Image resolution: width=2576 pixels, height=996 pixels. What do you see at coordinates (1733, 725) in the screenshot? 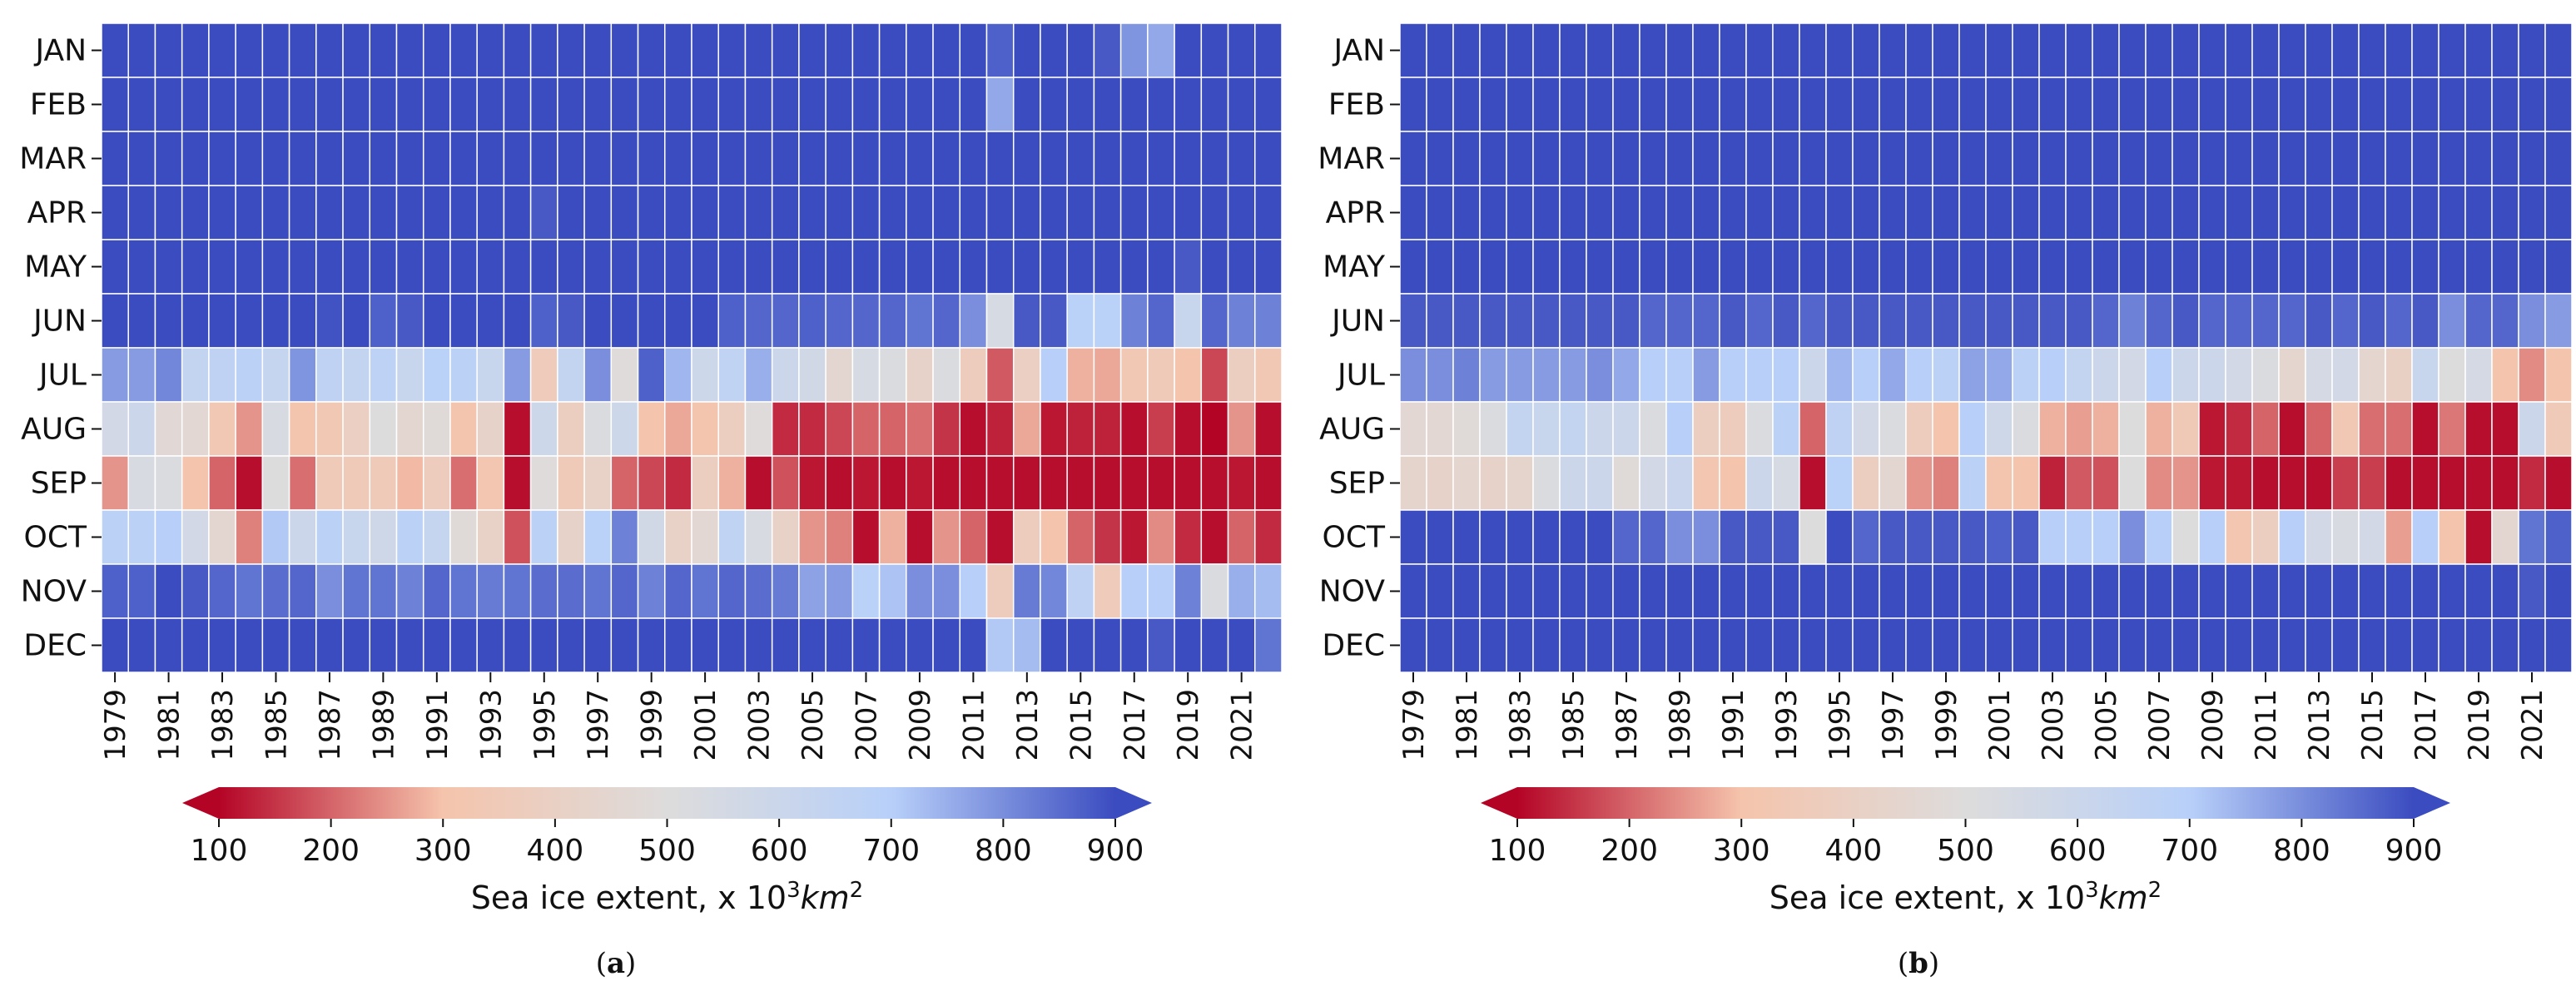
I see `year-tick-label: 1991` at bounding box center [1733, 725].